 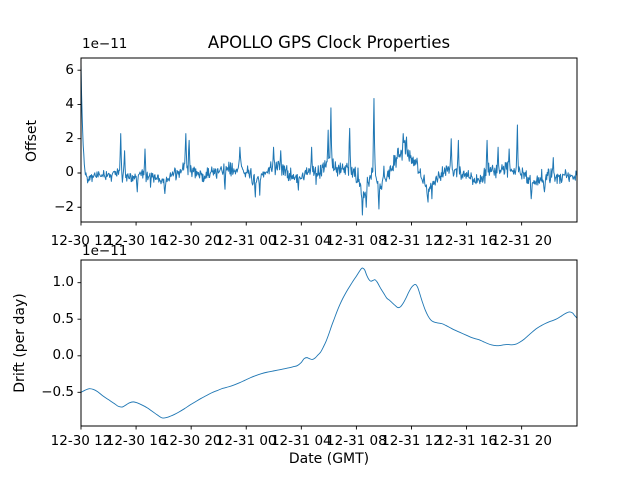 What do you see at coordinates (81, 241) in the screenshot?
I see `offset-x-tick-label: 12-30 12` at bounding box center [81, 241].